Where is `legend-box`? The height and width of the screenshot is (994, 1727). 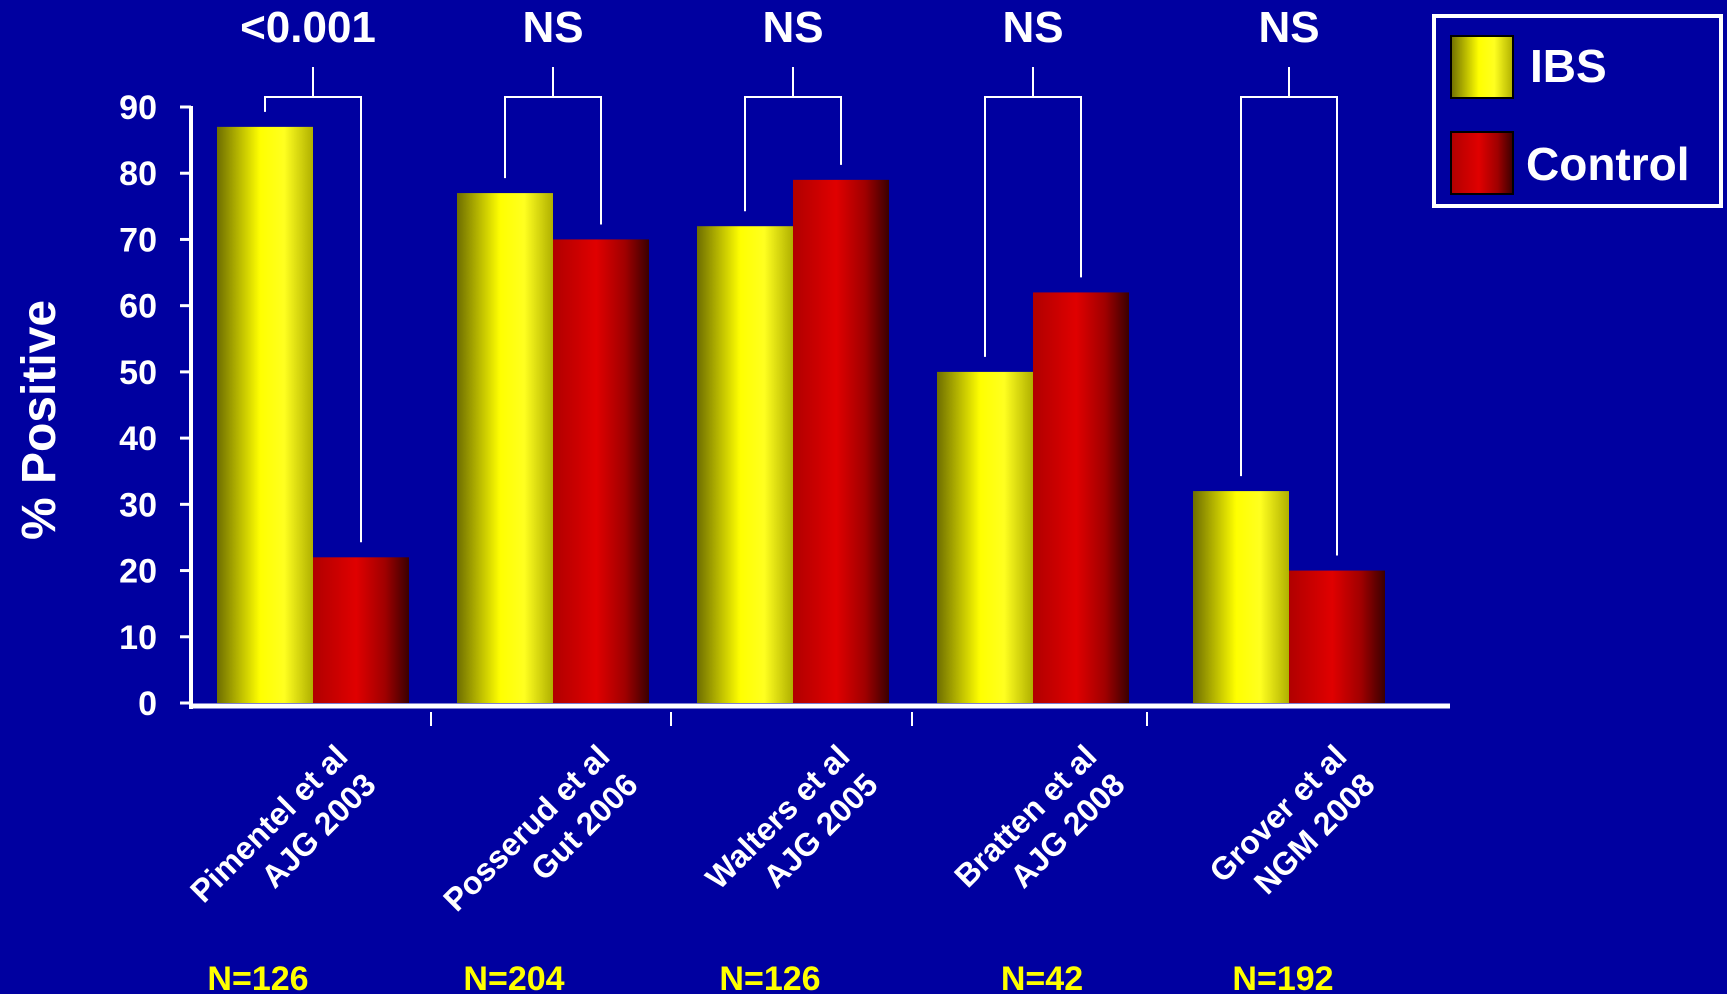
legend-box is located at coordinates (1577, 111).